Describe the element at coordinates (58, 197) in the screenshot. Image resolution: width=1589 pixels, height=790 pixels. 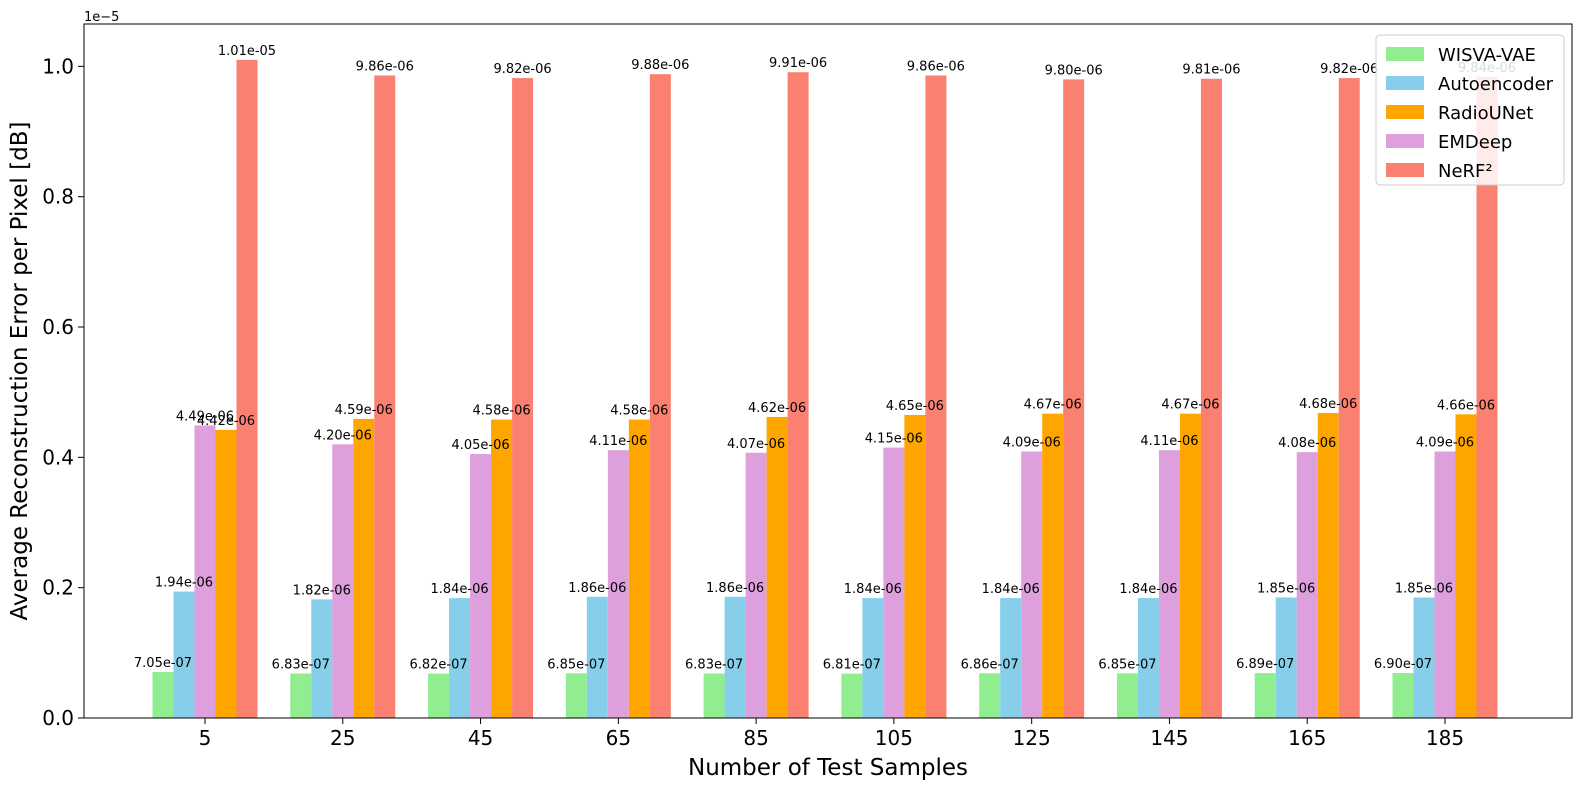
I see `y-tick-label: 0.8` at that location.